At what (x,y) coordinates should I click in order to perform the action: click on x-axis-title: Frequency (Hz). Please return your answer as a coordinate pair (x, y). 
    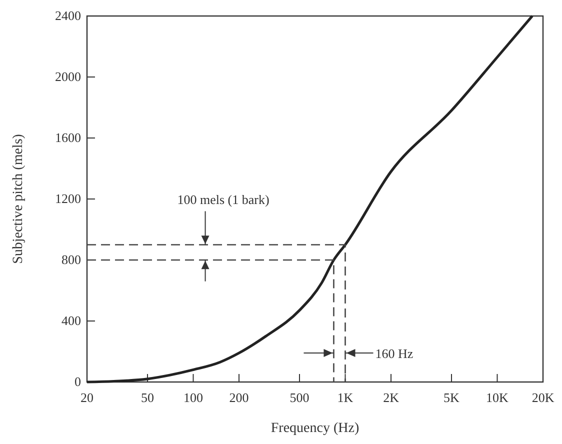
    Looking at the image, I should click on (315, 428).